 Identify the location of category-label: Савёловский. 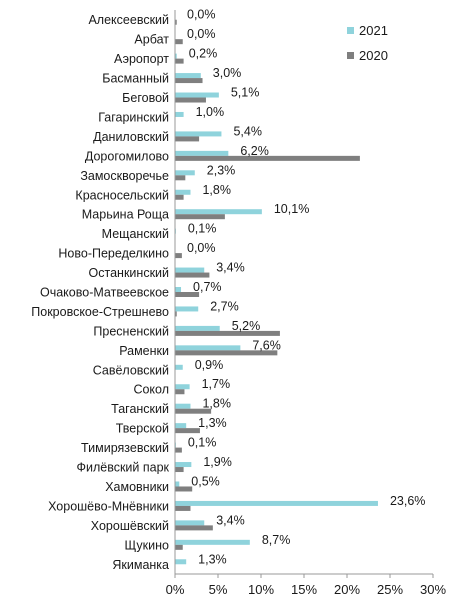
(131, 370).